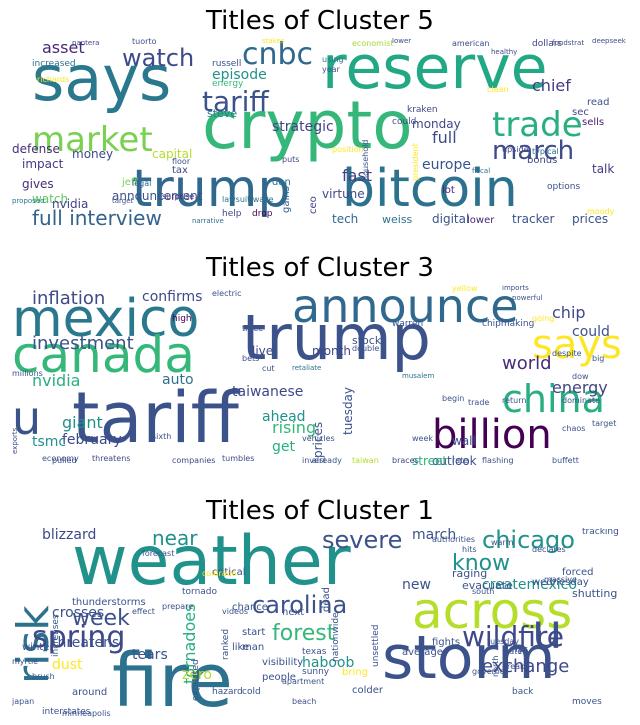 Image resolution: width=640 pixels, height=725 pixels. Describe the element at coordinates (483, 591) in the screenshot. I see `word: south` at that location.